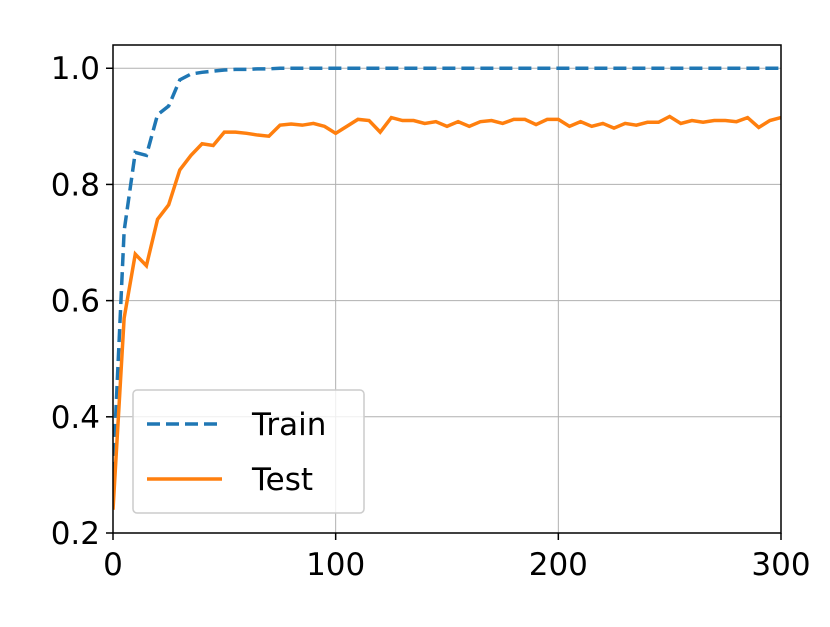 This screenshot has width=830, height=627. What do you see at coordinates (75, 534) in the screenshot?
I see `y-tick-label: 0.2` at bounding box center [75, 534].